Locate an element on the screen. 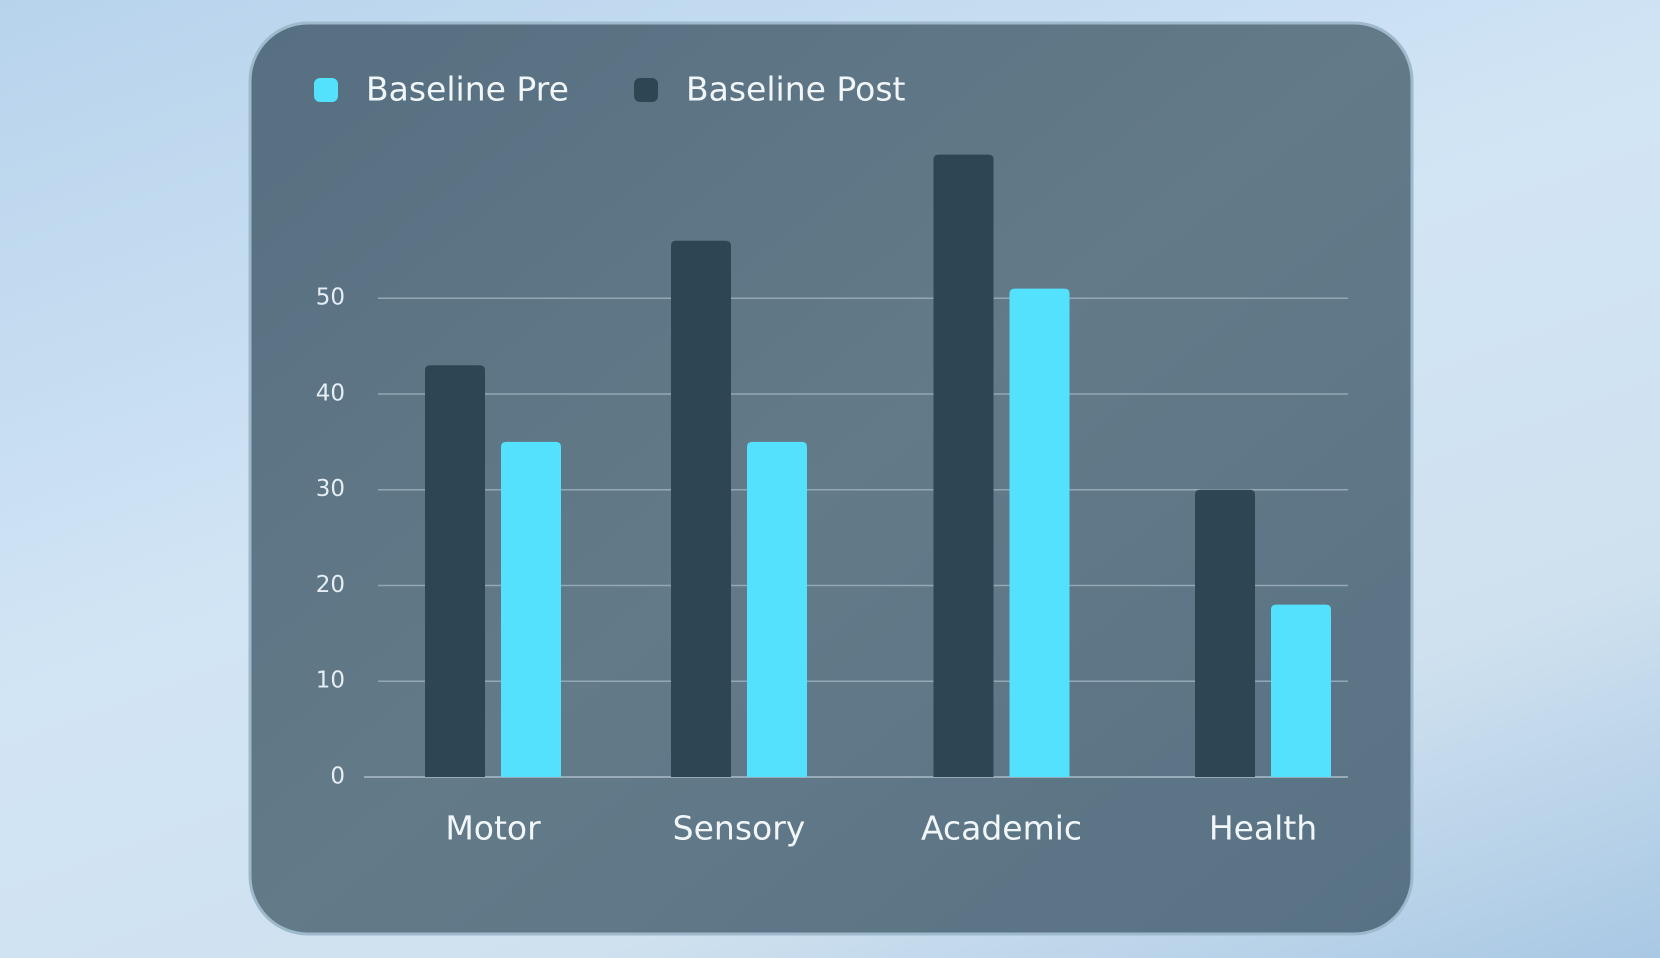  legend-label: Baseline Post is located at coordinates (796, 89).